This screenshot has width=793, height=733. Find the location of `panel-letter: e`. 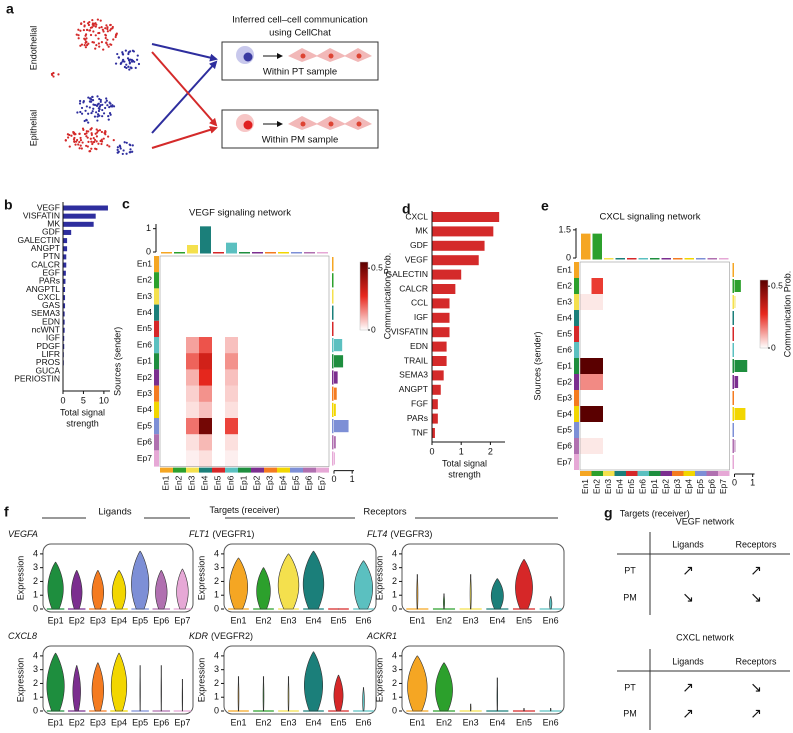

panel-letter: e is located at coordinates (545, 206).